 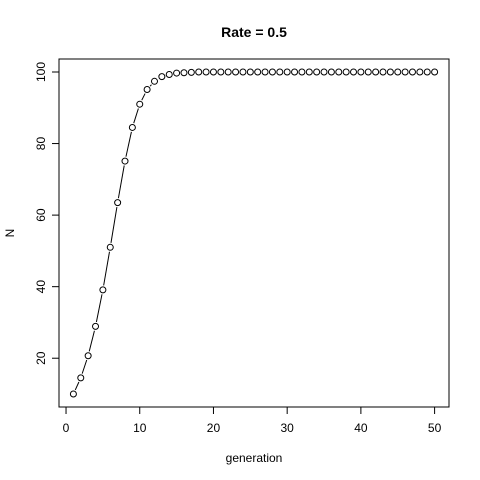 What do you see at coordinates (10, 233) in the screenshot?
I see `y-axis-label: N` at bounding box center [10, 233].